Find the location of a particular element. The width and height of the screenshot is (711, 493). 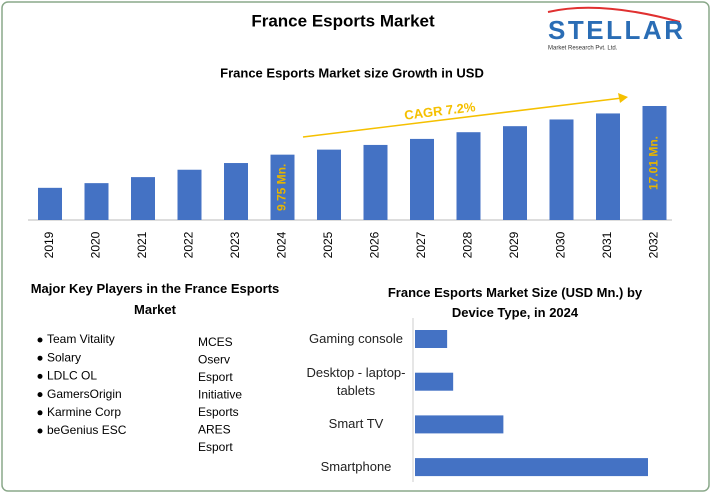

player: LDLC OL is located at coordinates (72, 376).